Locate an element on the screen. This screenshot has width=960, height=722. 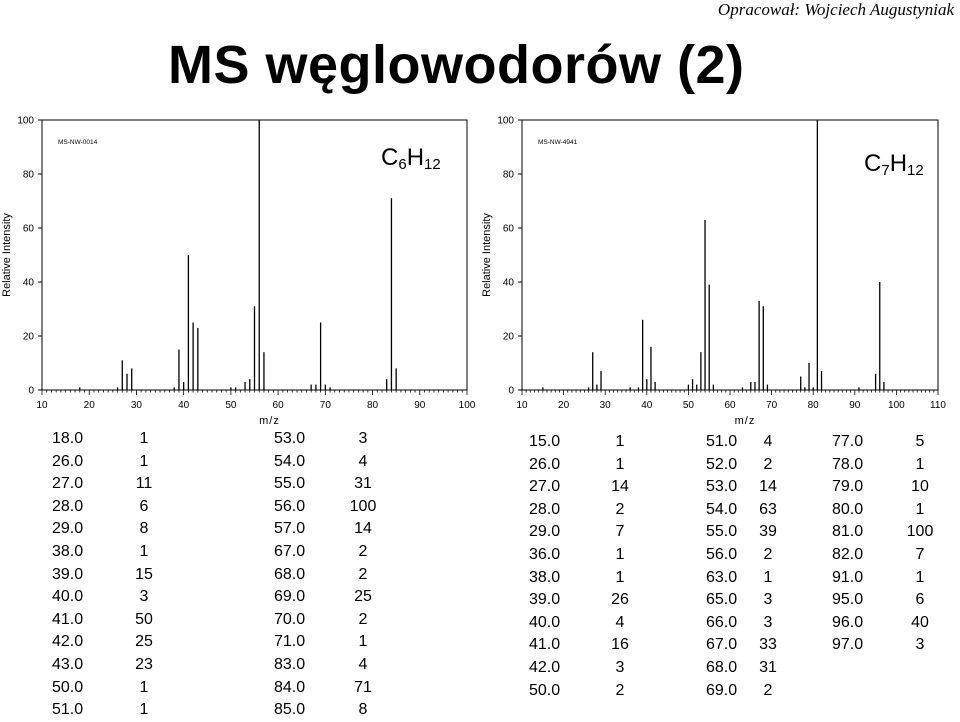
x-tick-label: 100 is located at coordinates (467, 405).